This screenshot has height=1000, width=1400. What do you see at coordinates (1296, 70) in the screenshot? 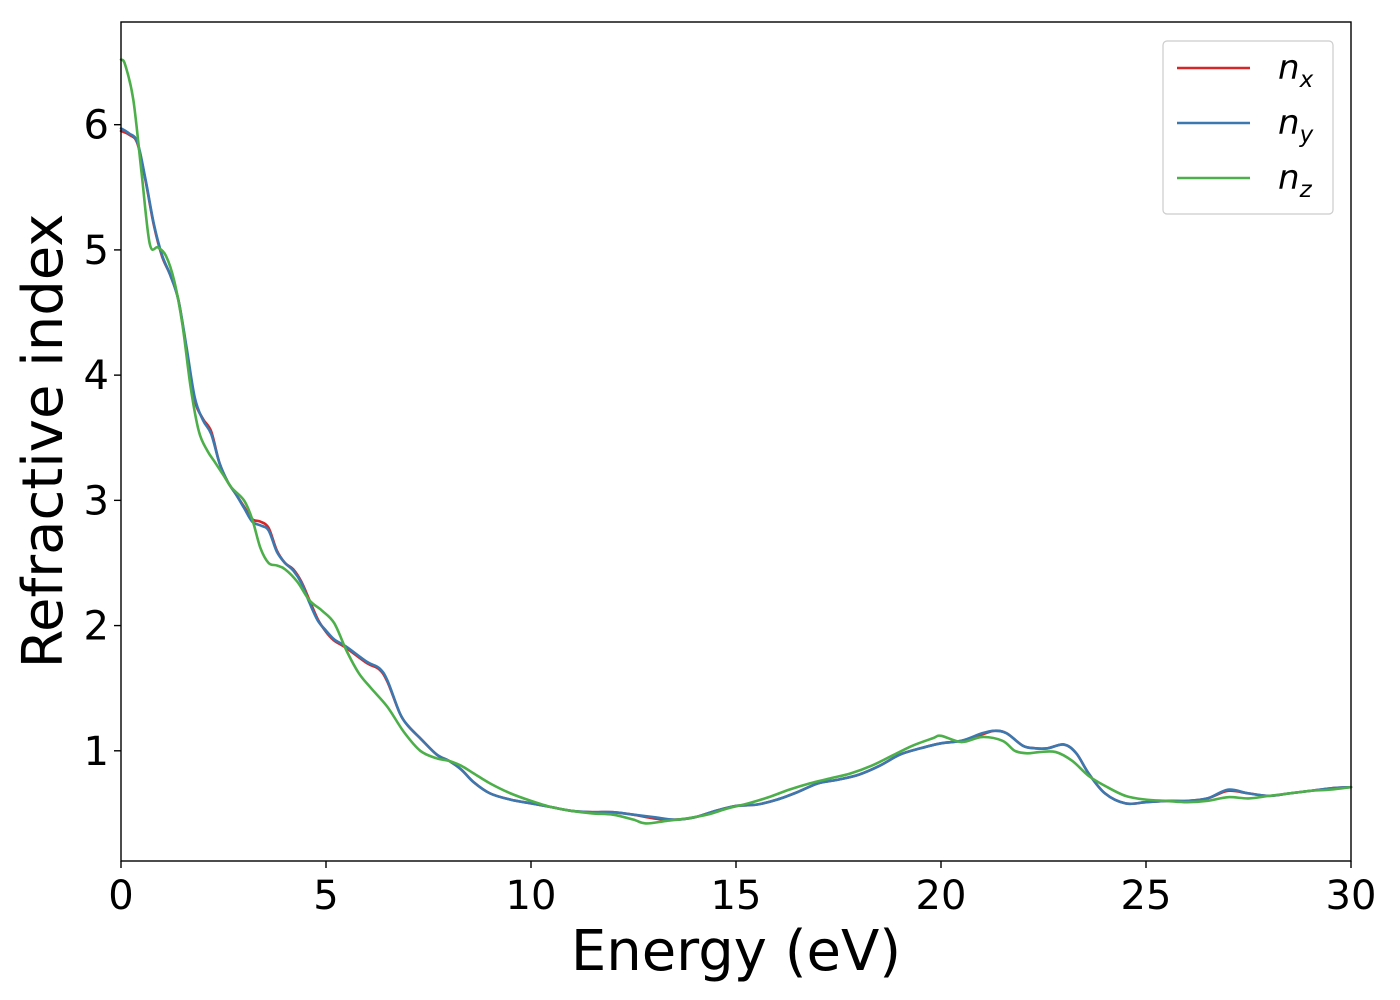
I see `legend-label-x: nx` at bounding box center [1296, 70].